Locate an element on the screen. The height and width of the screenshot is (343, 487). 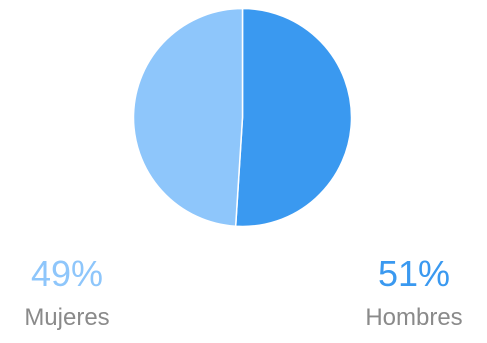
mujeres-percent: 49% is located at coordinates (67, 273).